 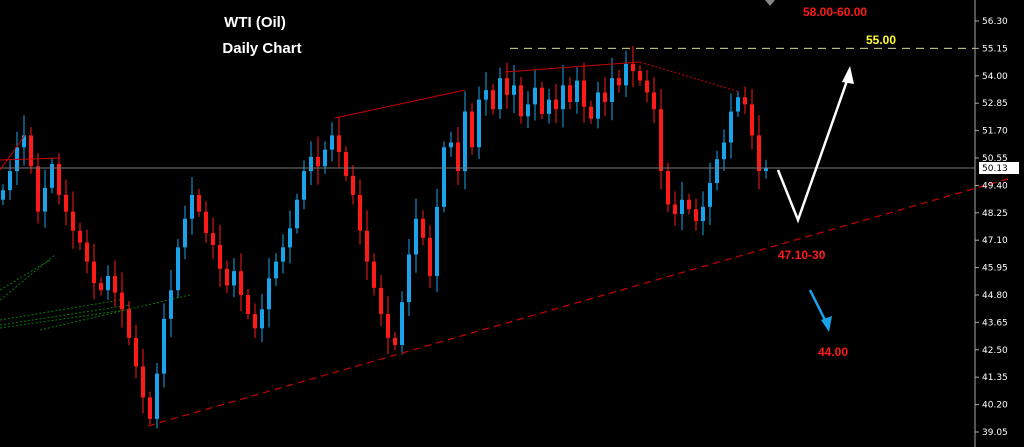 What do you see at coordinates (995, 241) in the screenshot?
I see `tick-label: 47.10` at bounding box center [995, 241].